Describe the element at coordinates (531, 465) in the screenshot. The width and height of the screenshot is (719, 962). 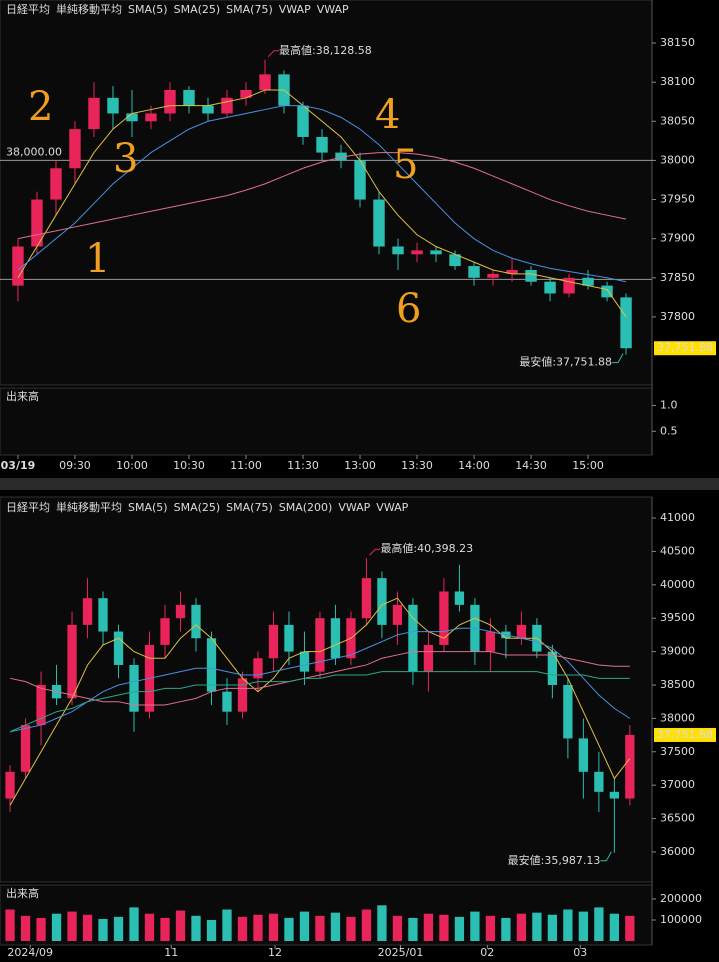
I see `x-tick-label: 14:30` at that location.